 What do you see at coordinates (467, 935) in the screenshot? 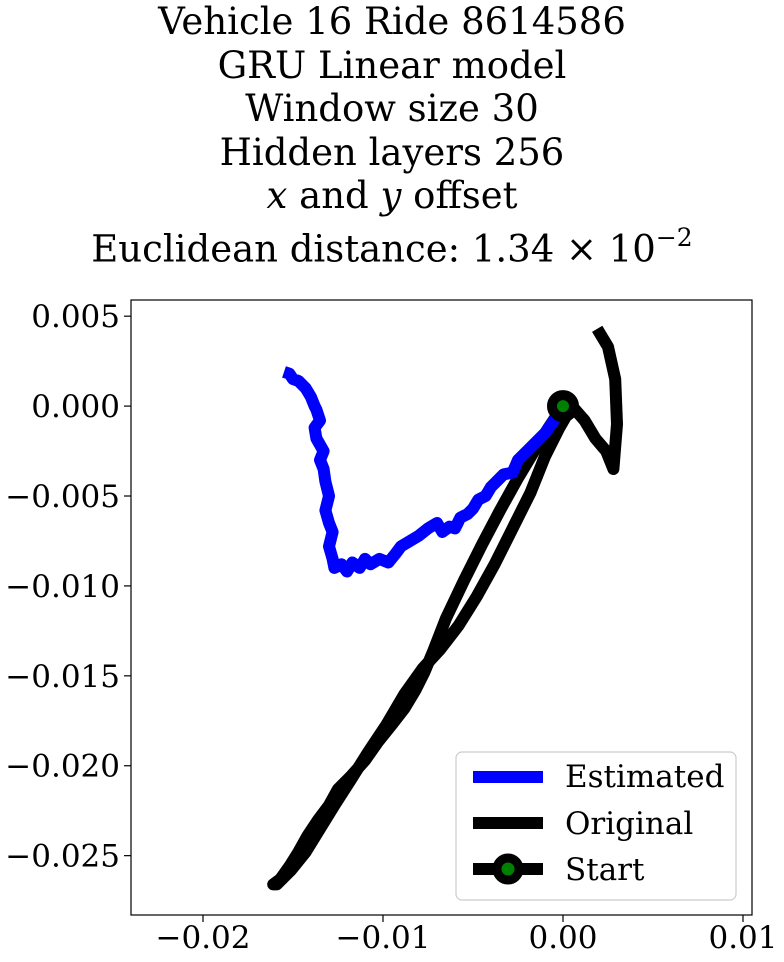
I see `x-axis: −0.02 −0.01 0.00 0.01` at bounding box center [467, 935].